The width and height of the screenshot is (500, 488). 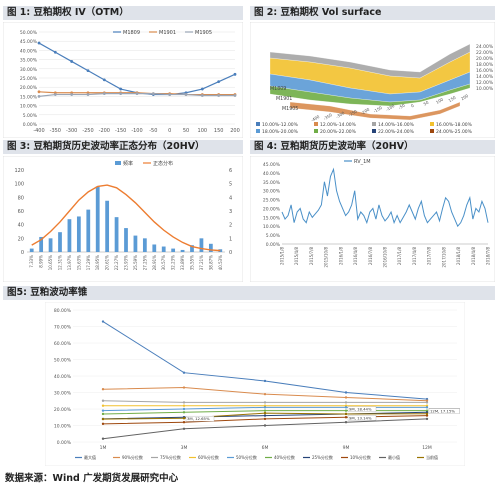 I want to click on fig2-xtick-label: 200, so click(x=465, y=97).